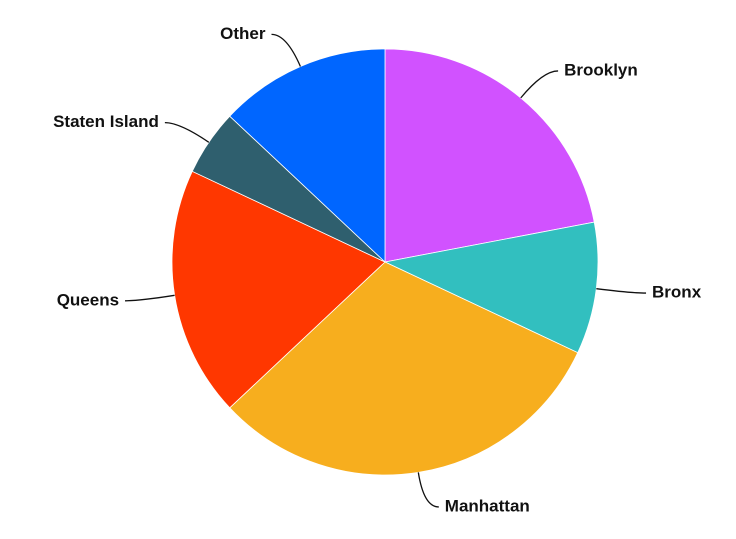  Describe the element at coordinates (601, 69) in the screenshot. I see `slice-label: Brooklyn` at that location.